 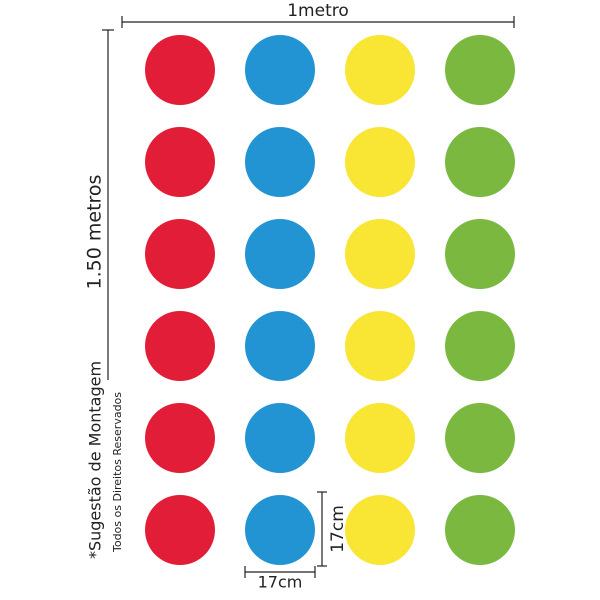 I want to click on width-label: 1metro, so click(x=318, y=11).